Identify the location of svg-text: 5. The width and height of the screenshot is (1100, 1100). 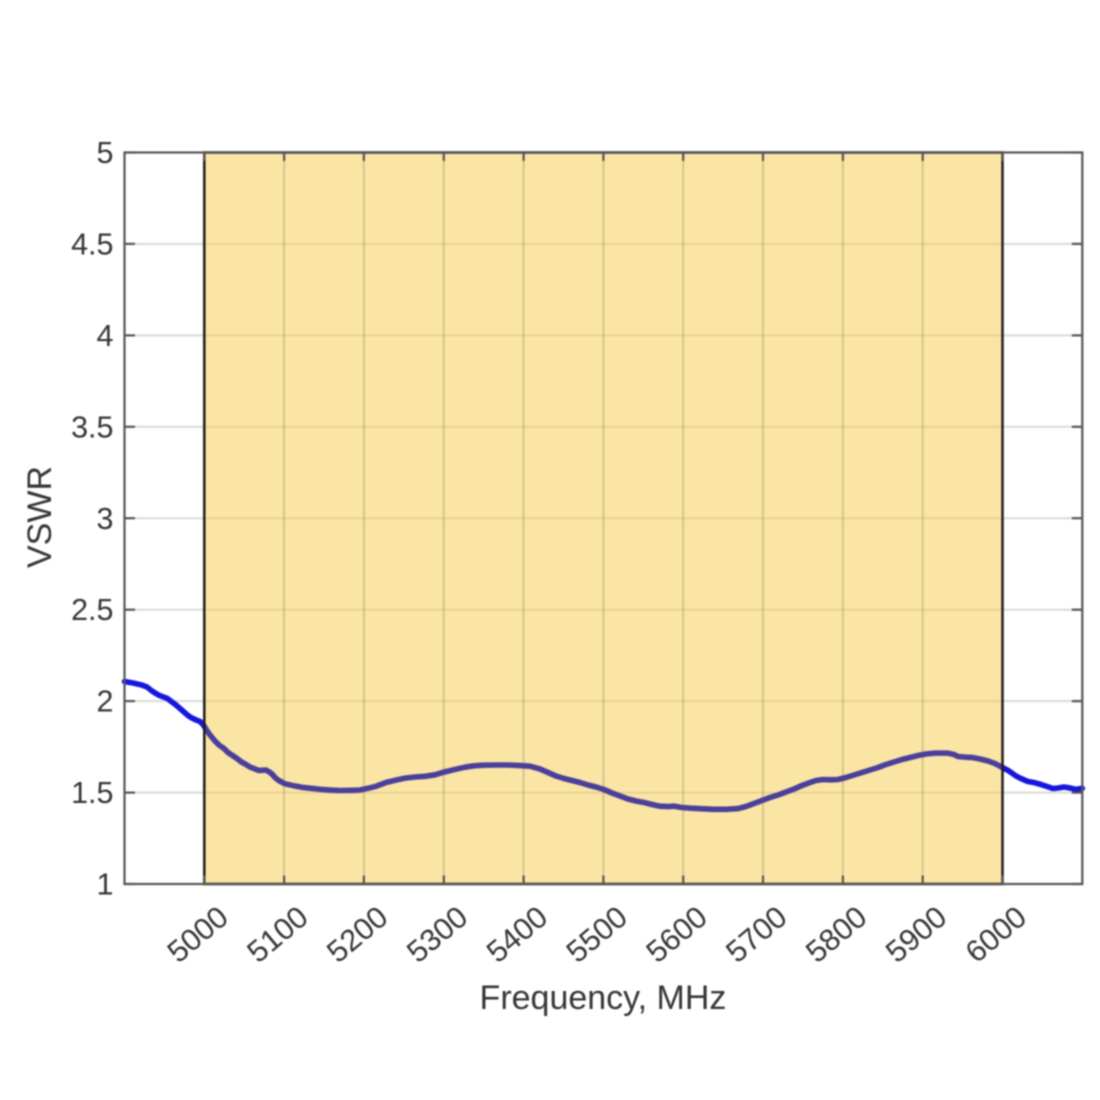
(105, 153).